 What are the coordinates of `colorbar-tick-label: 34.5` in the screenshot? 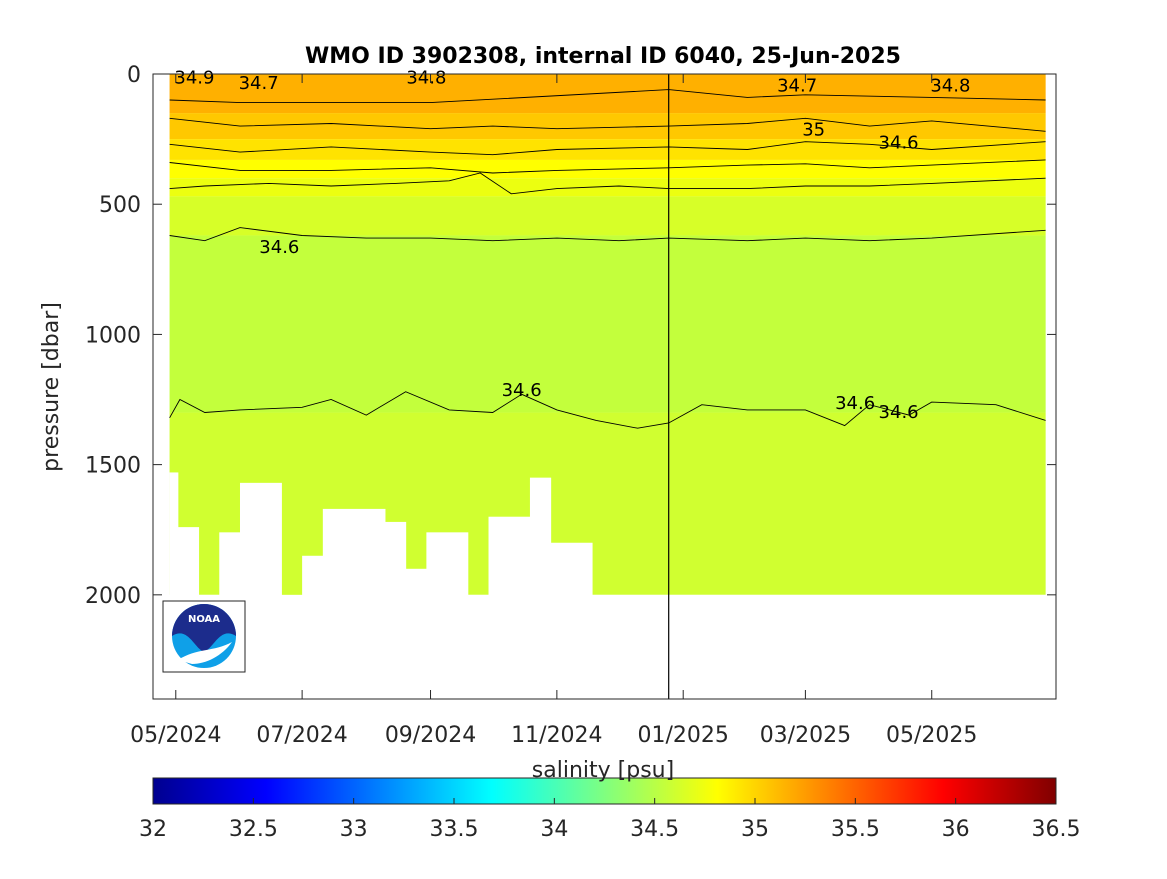 It's located at (654, 829).